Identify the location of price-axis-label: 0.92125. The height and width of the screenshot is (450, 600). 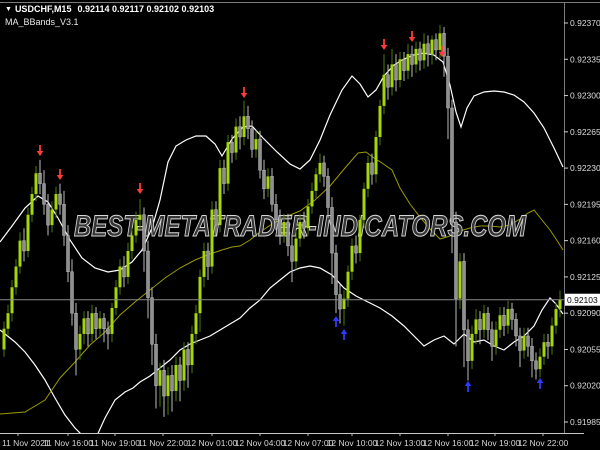
(585, 277).